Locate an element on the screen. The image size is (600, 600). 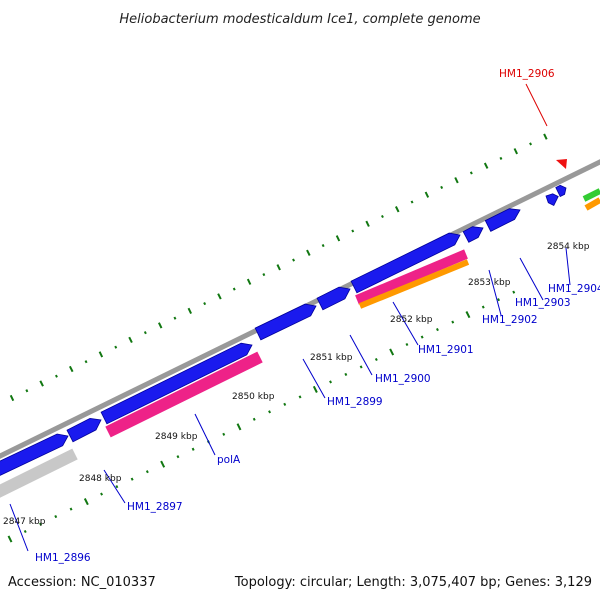
gene-label: HM1_2901 is located at coordinates (446, 350).